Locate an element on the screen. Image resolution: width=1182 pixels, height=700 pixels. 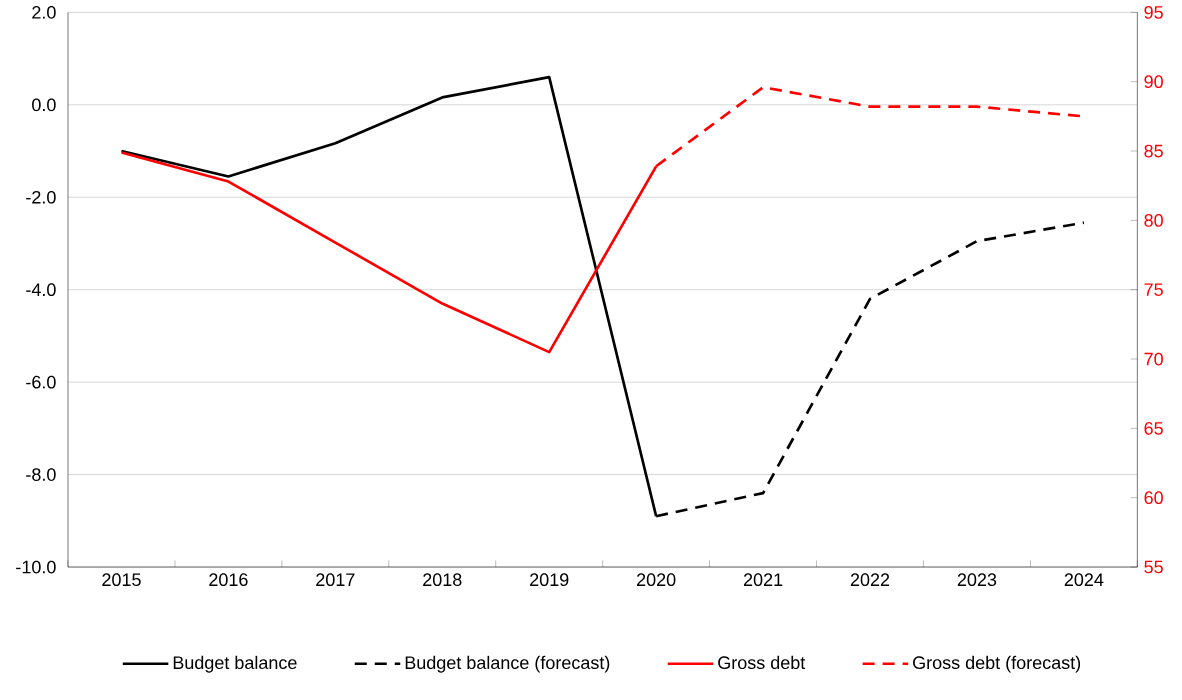
legend-label: Budget balance (forecast) is located at coordinates (507, 664).